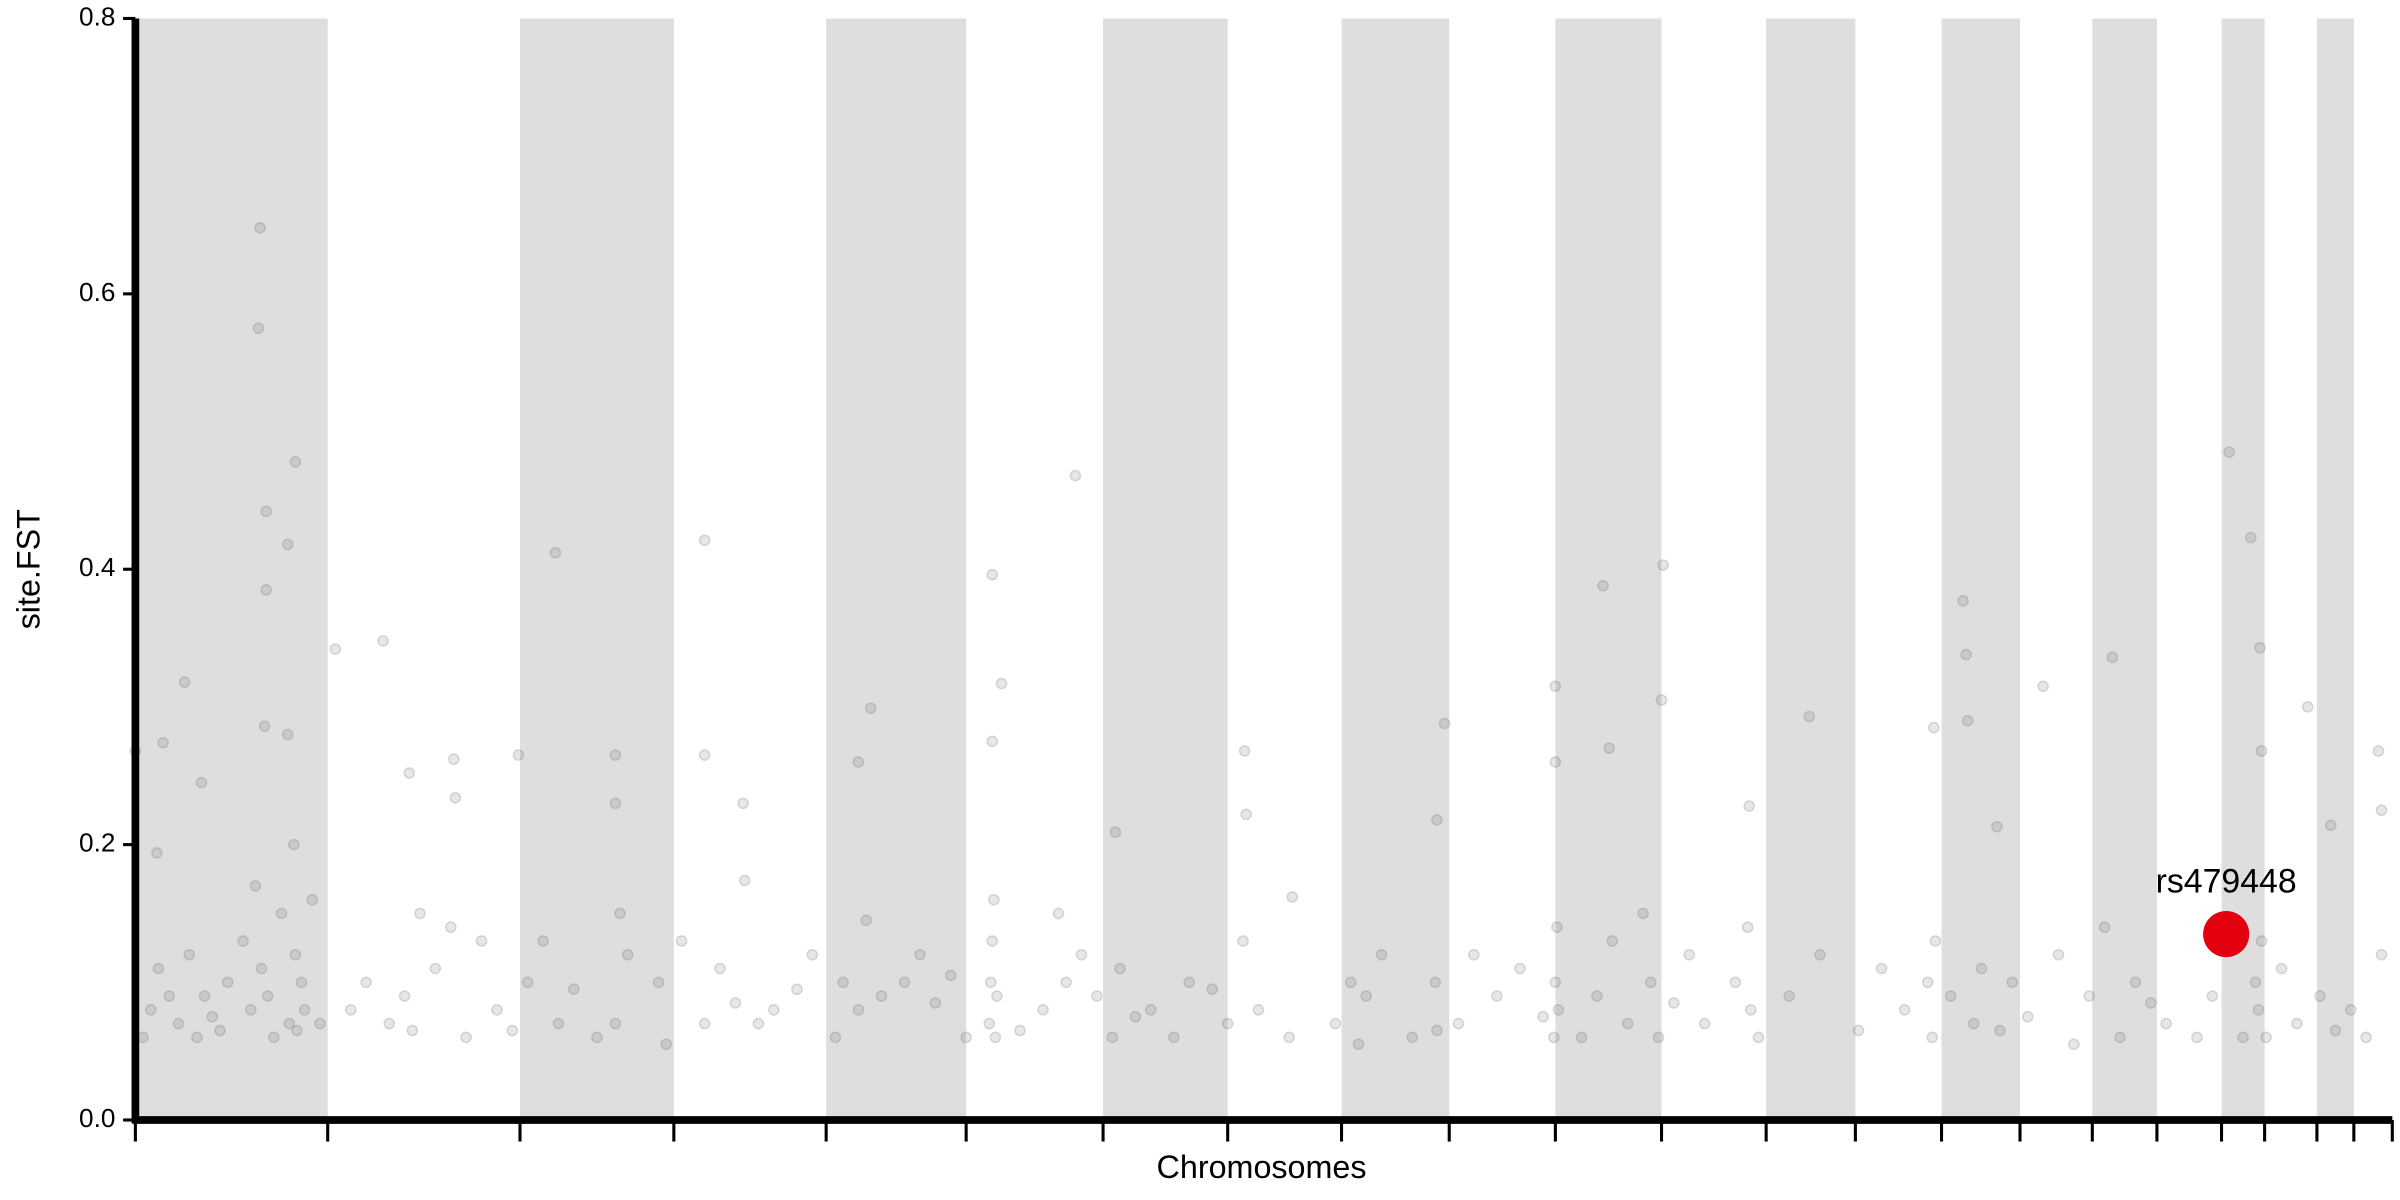 This screenshot has width=2400, height=1200. Describe the element at coordinates (97, 1118) in the screenshot. I see `y-tick-label: 0.0` at that location.